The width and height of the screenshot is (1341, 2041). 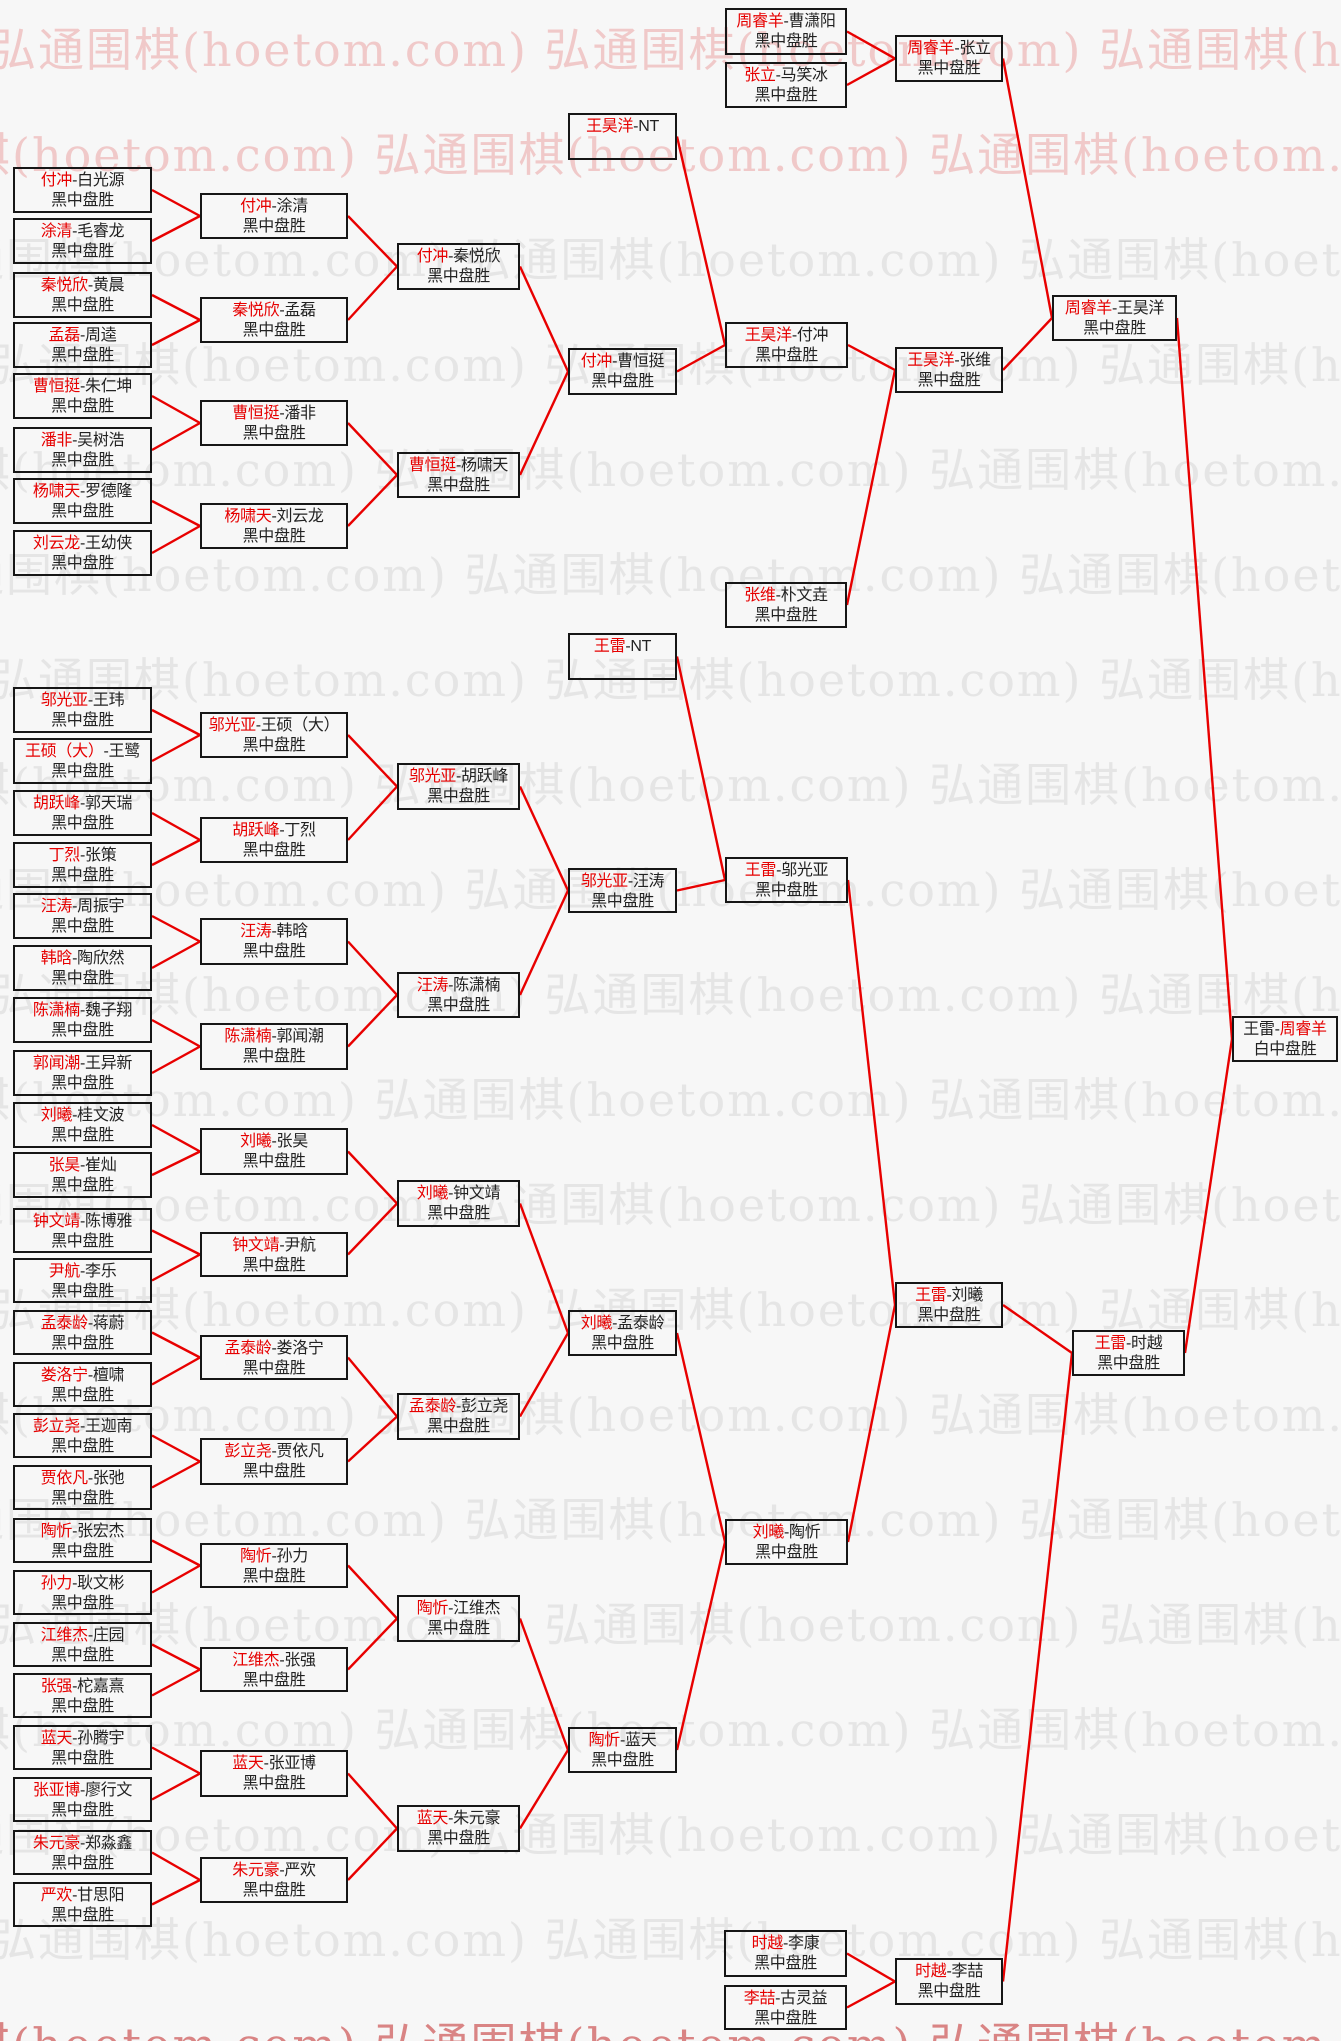 I want to click on match-box: 周睿羊-曹潇阳 黑中盘胜, so click(x=786, y=31).